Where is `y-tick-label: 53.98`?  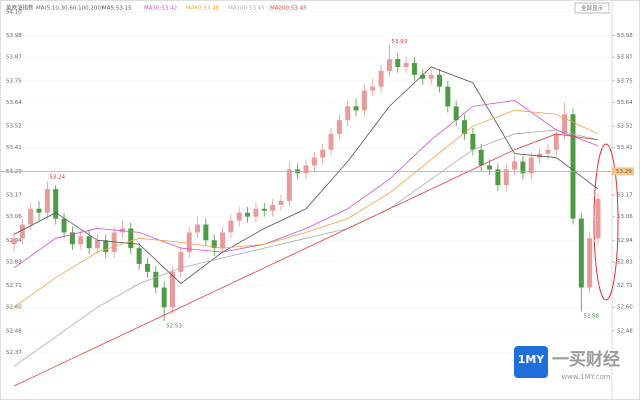 y-tick-label: 53.98 is located at coordinates (14, 36).